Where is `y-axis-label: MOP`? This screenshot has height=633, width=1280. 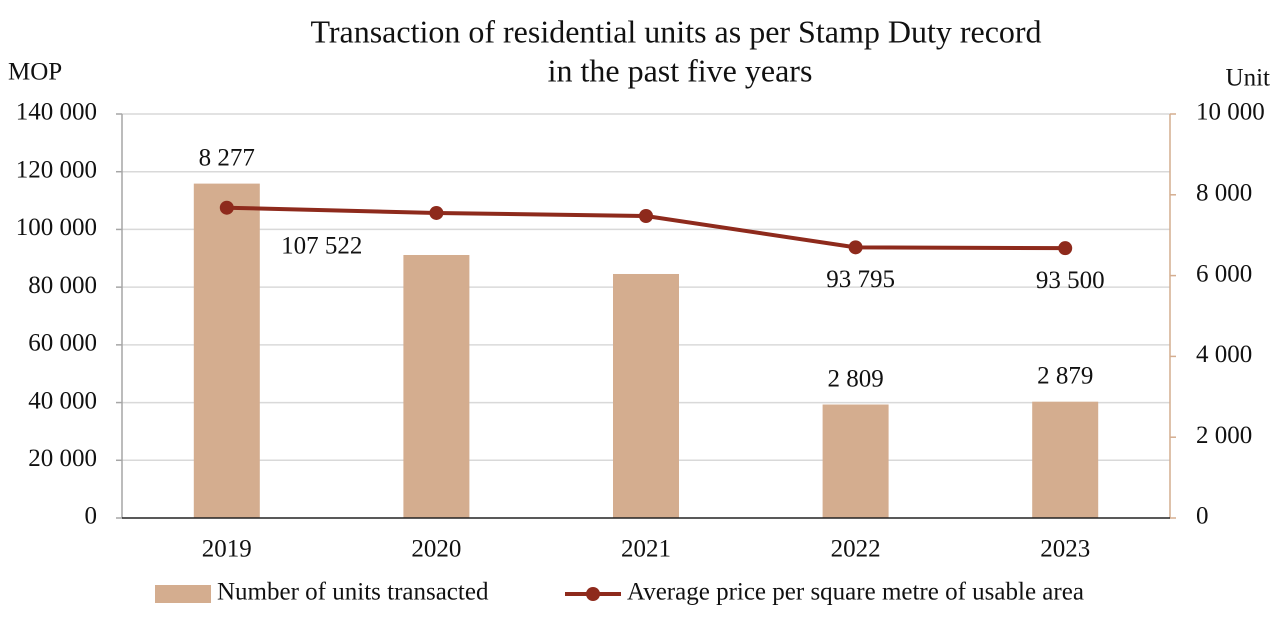
y-axis-label: MOP is located at coordinates (35, 72).